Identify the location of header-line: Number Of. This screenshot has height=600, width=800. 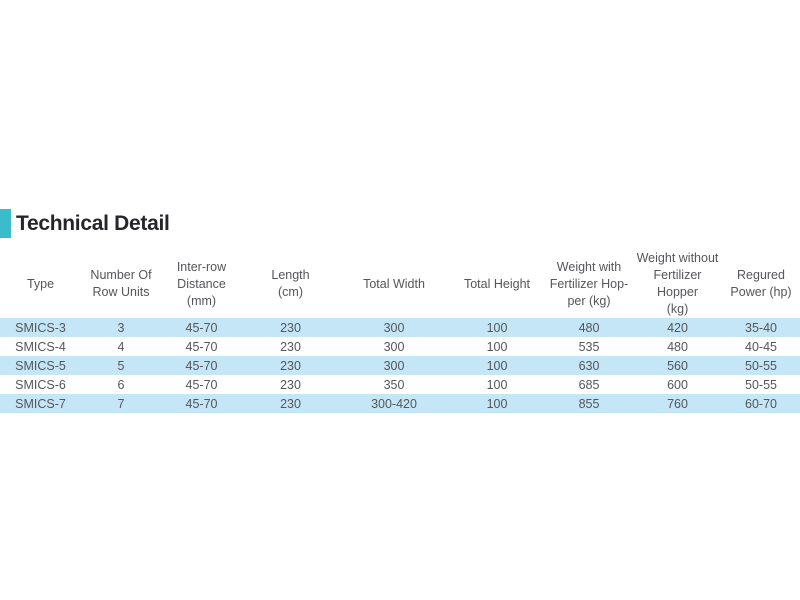
(121, 275).